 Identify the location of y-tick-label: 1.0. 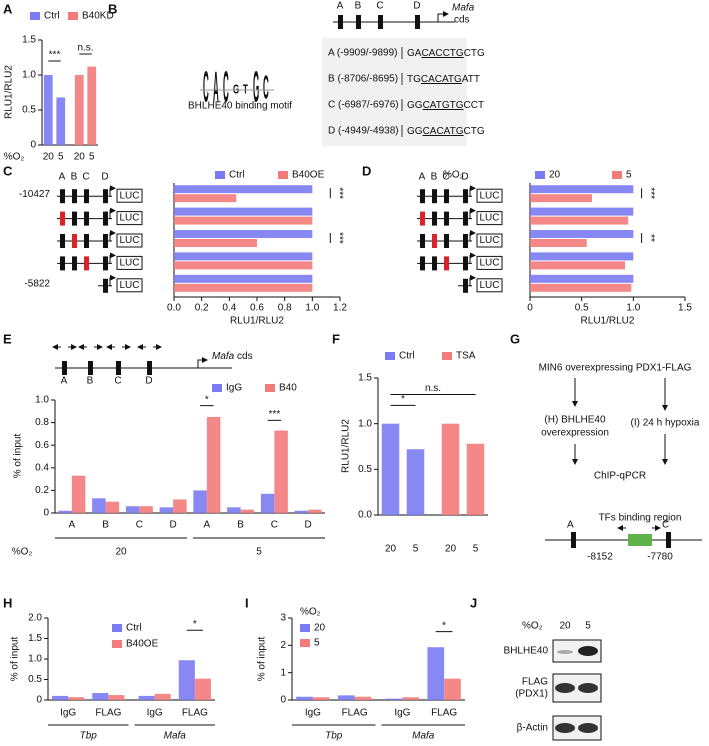
(365, 423).